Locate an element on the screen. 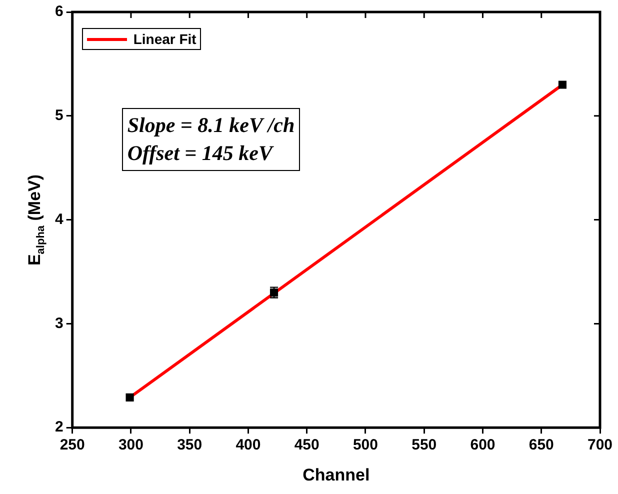  x-tick-label: 450 is located at coordinates (307, 445).